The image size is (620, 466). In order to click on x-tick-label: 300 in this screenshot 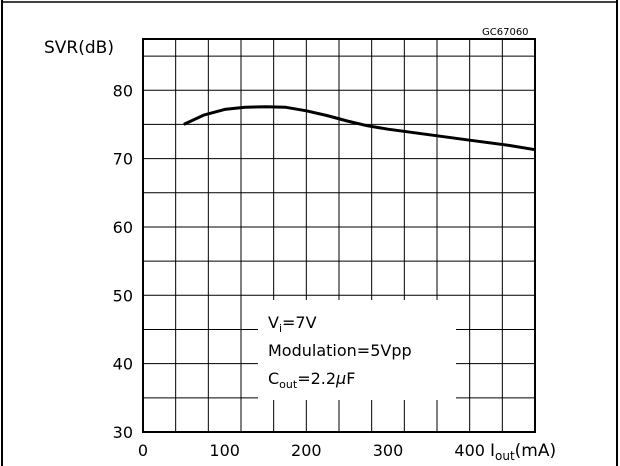, I will do `click(388, 450)`.